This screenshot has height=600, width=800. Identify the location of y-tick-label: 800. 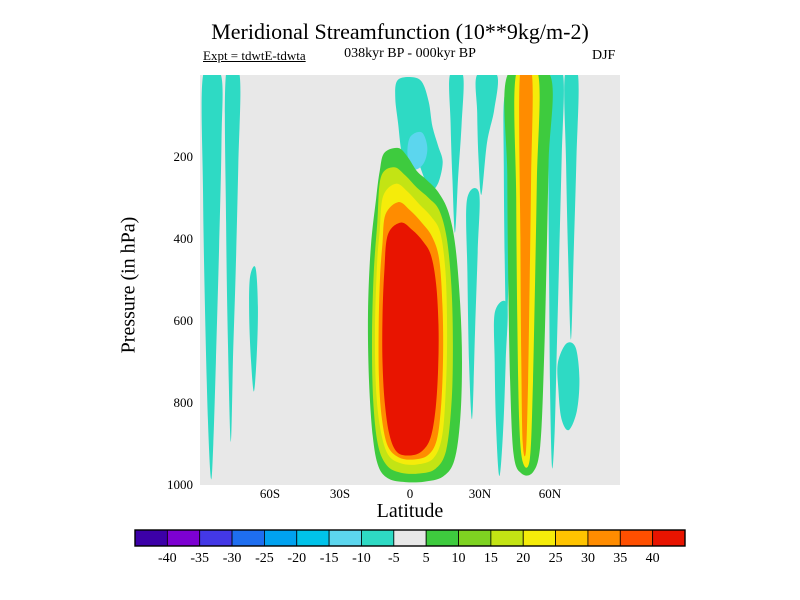
(184, 402).